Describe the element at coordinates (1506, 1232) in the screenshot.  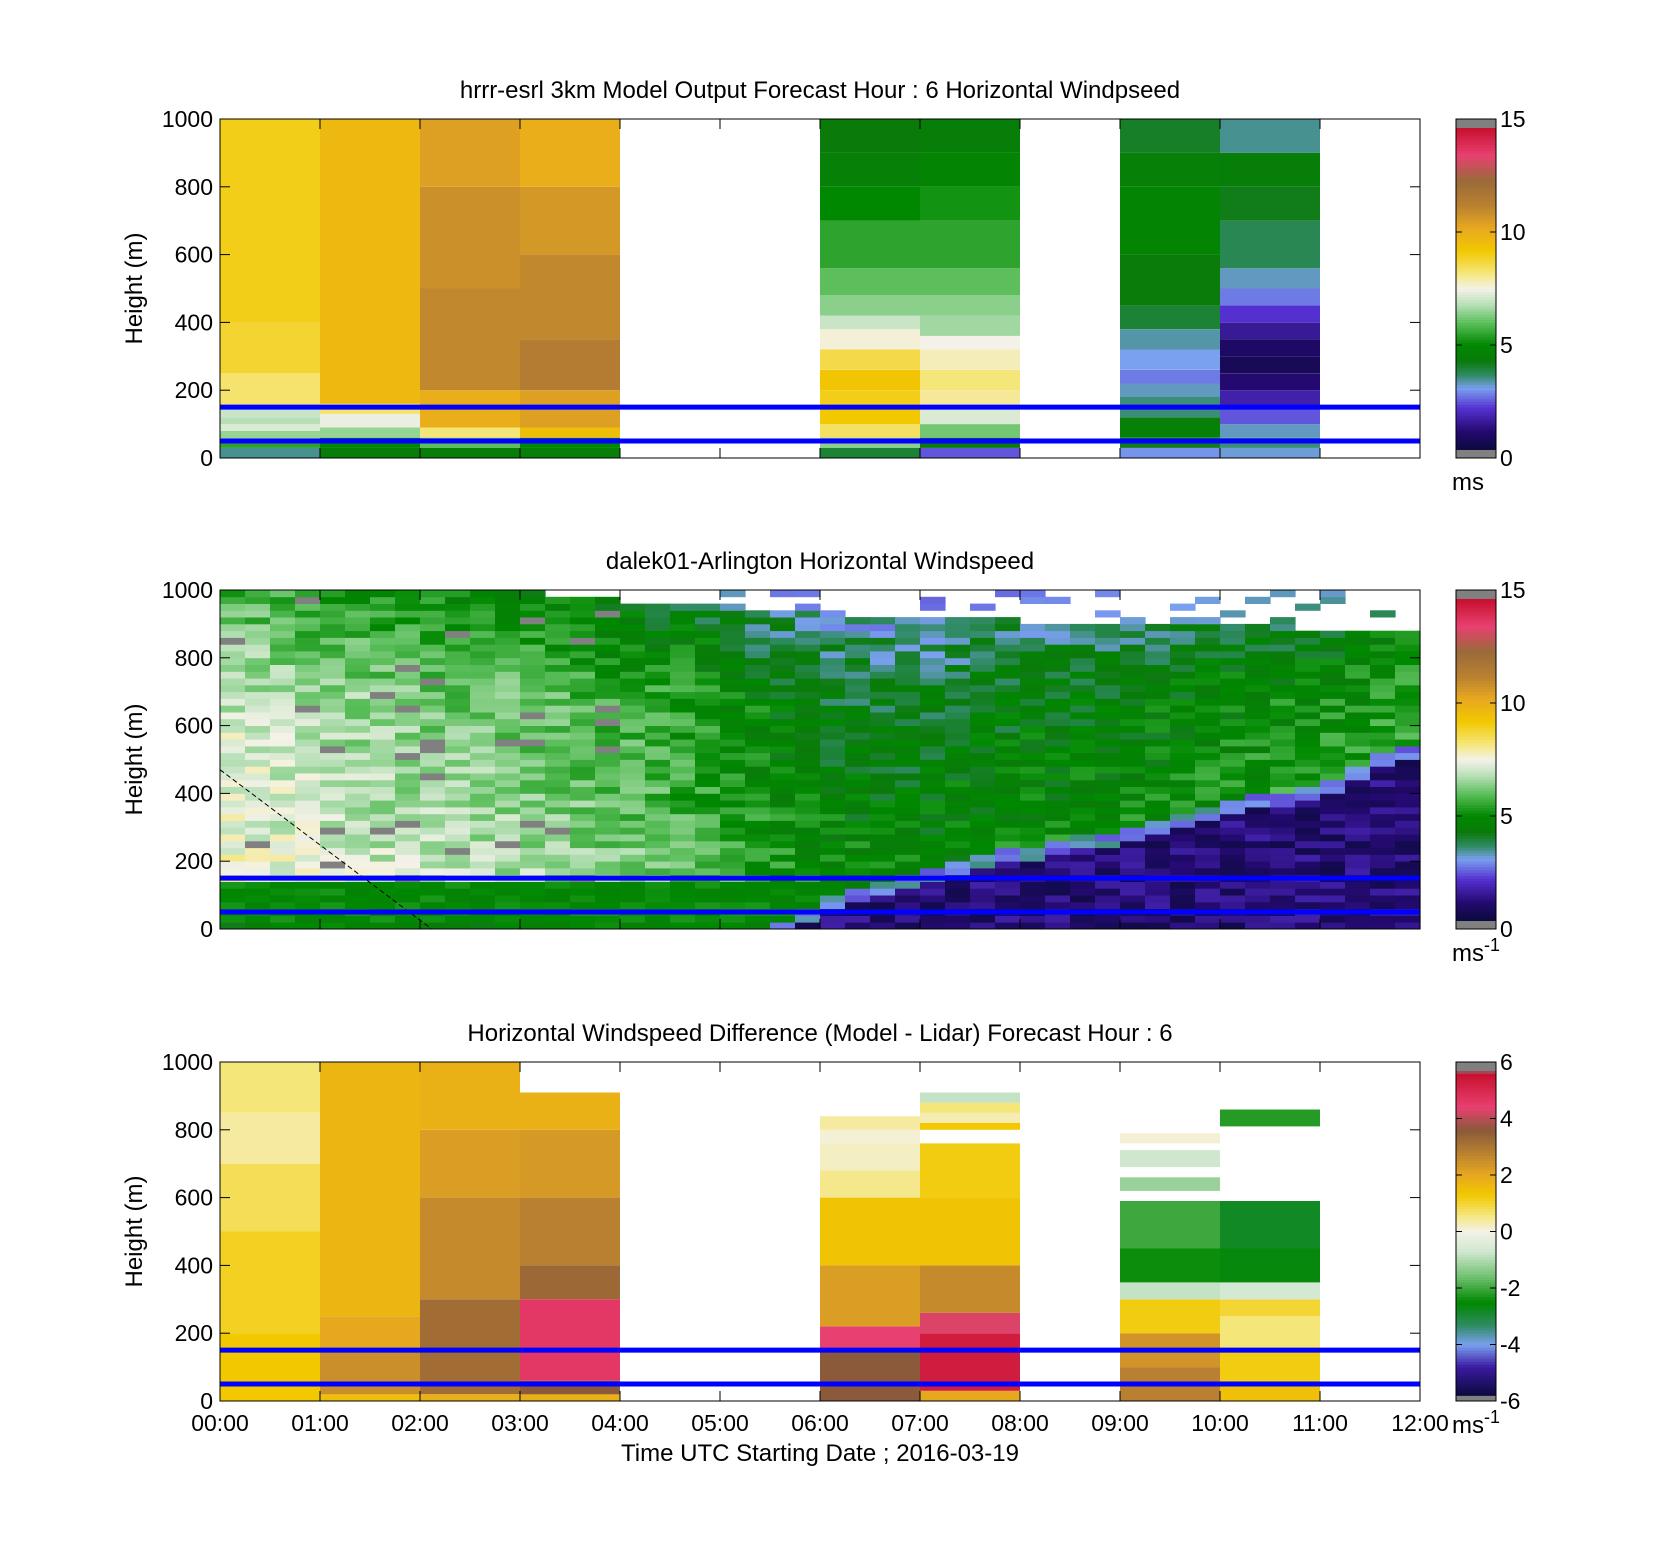
I see `colorbar-tick-label: 0` at that location.